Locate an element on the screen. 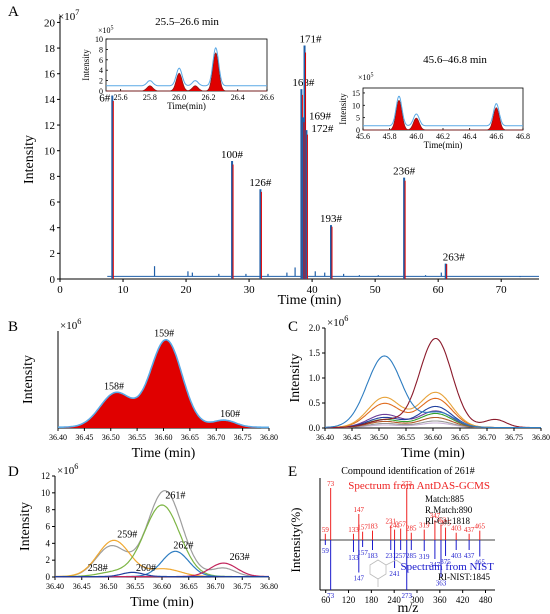 Image resolution: width=550 pixels, height=614 pixels. panel-d-x-tick-label: 36.45 is located at coordinates (82, 586).